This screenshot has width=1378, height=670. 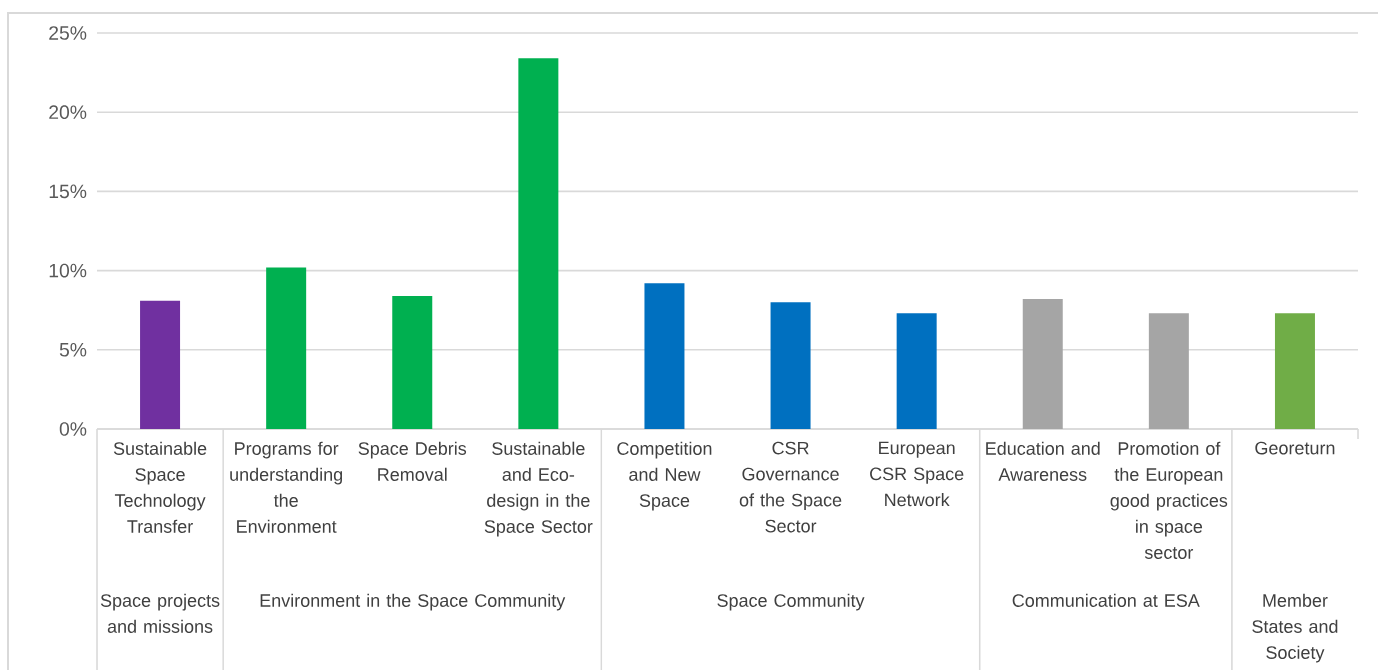 What do you see at coordinates (1169, 500) in the screenshot?
I see `x-tick-label: Promotion of the European good practices in space sector` at bounding box center [1169, 500].